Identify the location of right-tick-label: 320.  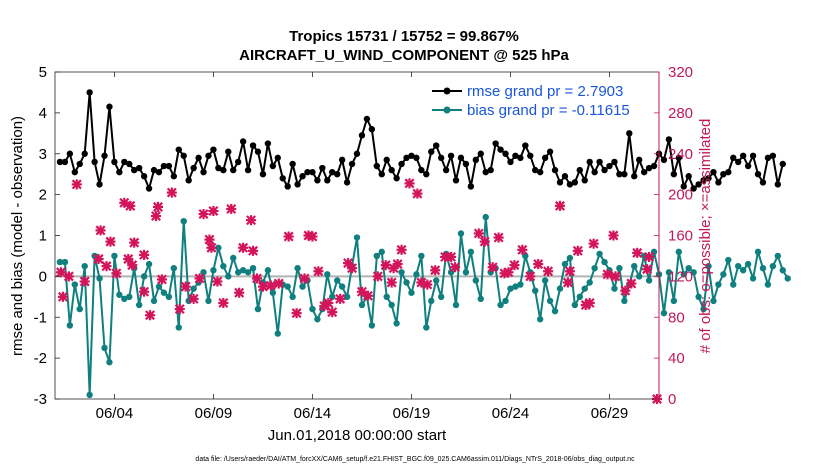
(680, 72).